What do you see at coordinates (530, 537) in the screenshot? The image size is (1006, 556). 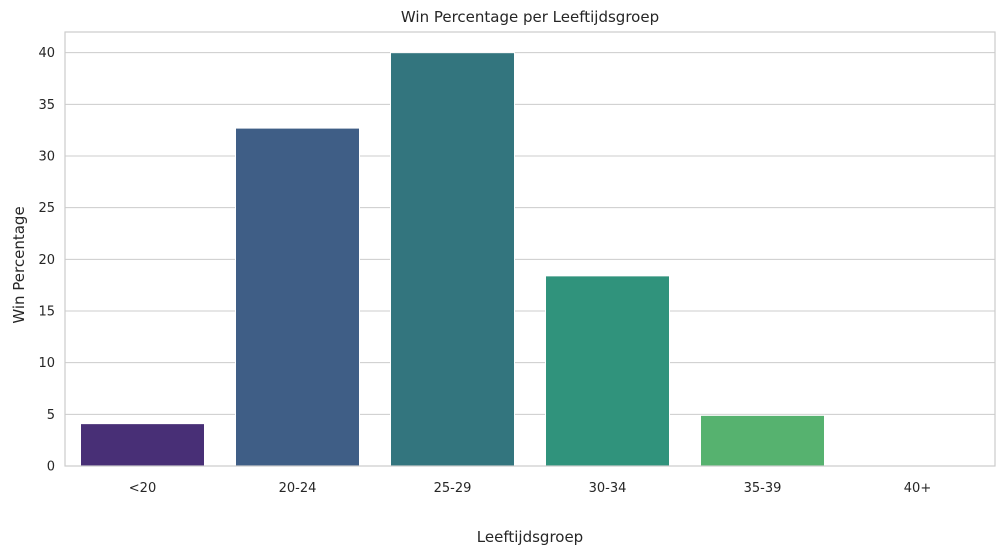 I see `x-axis-label: Leeftijdsgroep` at bounding box center [530, 537].